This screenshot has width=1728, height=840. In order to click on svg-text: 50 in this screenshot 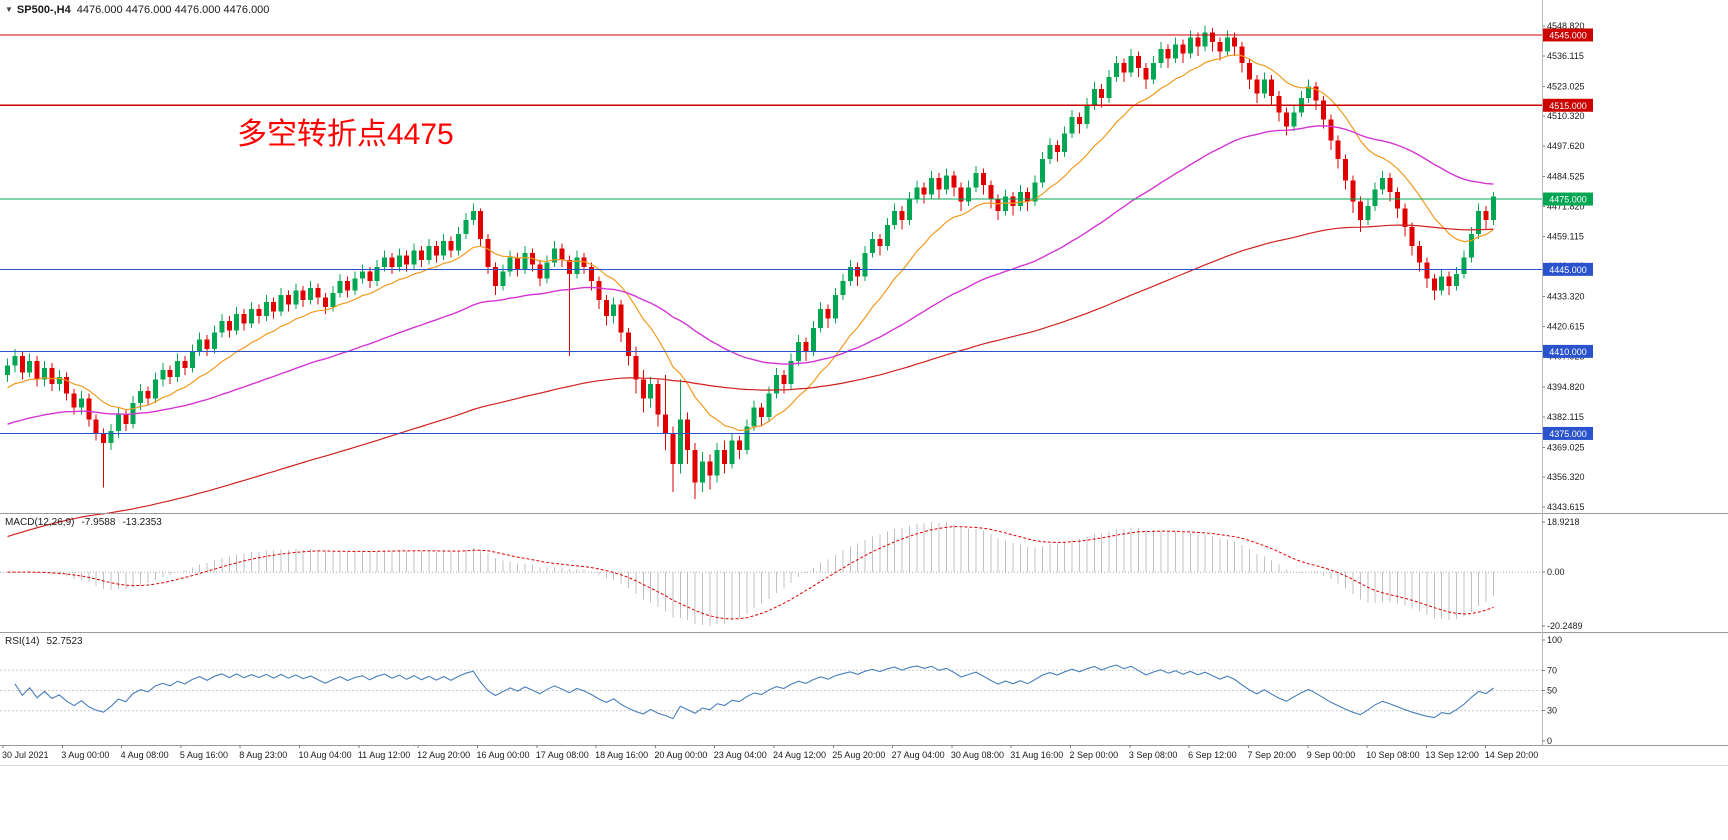, I will do `click(1552, 691)`.